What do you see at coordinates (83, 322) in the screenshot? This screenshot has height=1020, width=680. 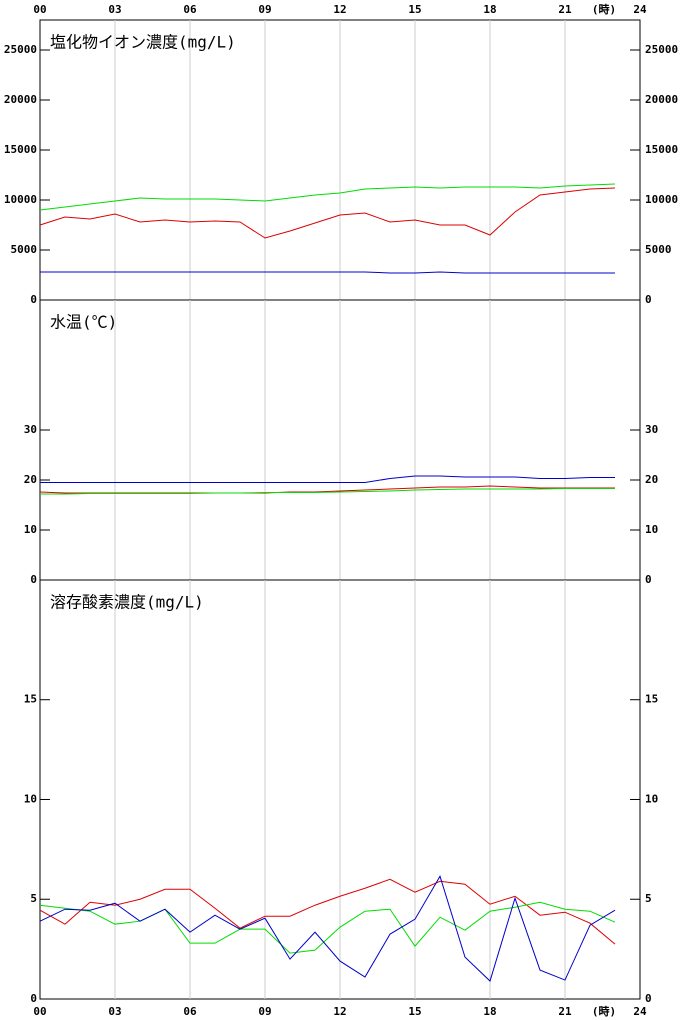 I see `panel-title: 水温(℃)` at bounding box center [83, 322].